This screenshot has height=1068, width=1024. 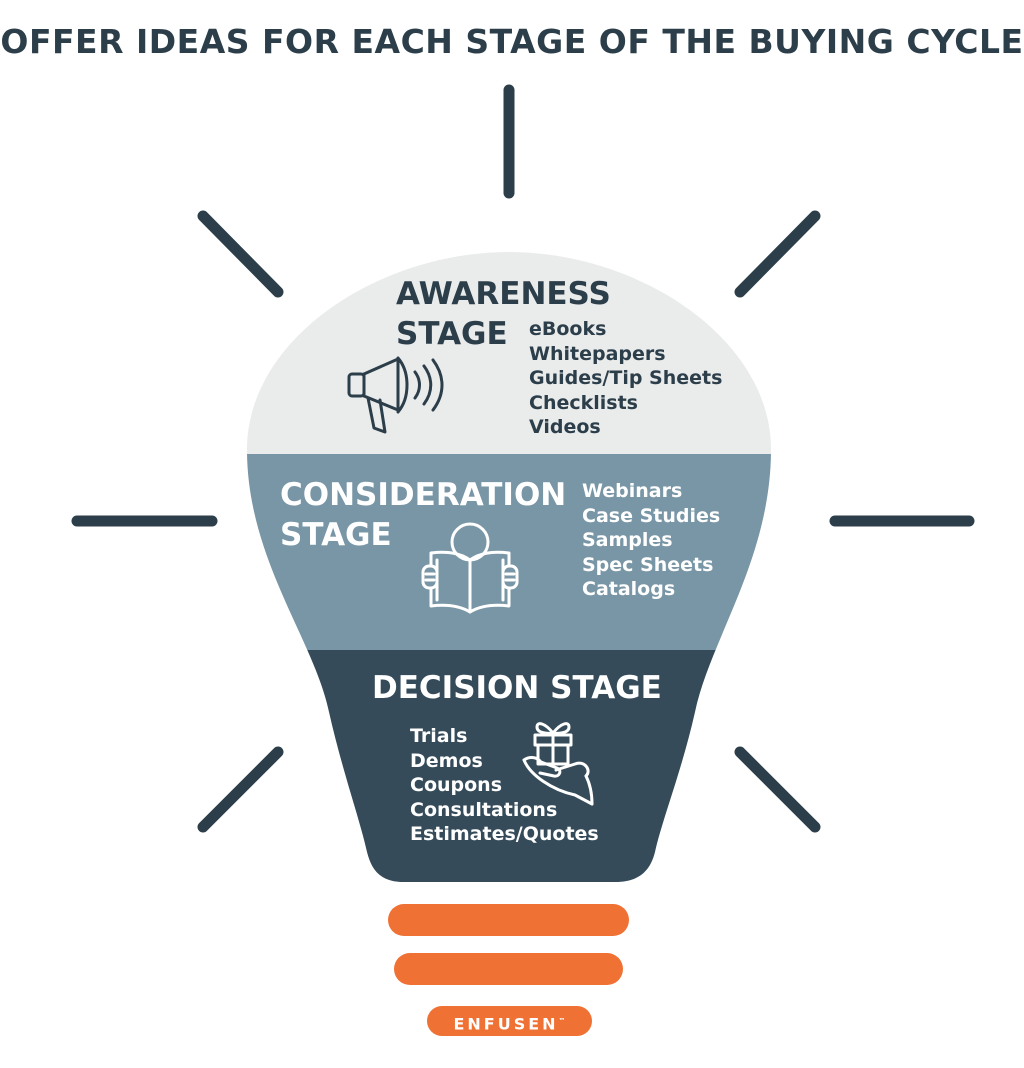 I want to click on consideration-stage-title: CONSIDERATION STAGE, so click(x=423, y=515).